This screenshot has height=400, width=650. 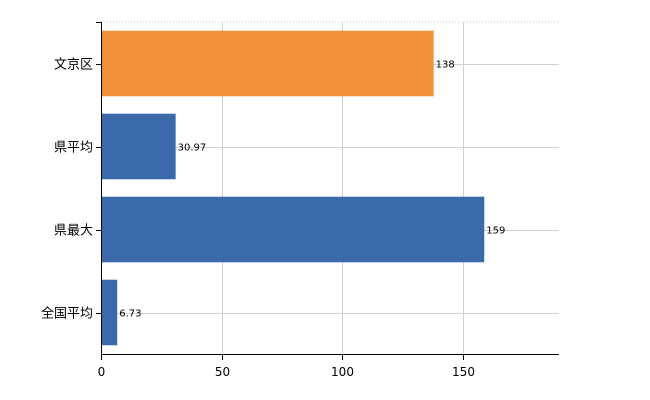 What do you see at coordinates (73, 148) in the screenshot?
I see `category-label: 県平均` at bounding box center [73, 148].